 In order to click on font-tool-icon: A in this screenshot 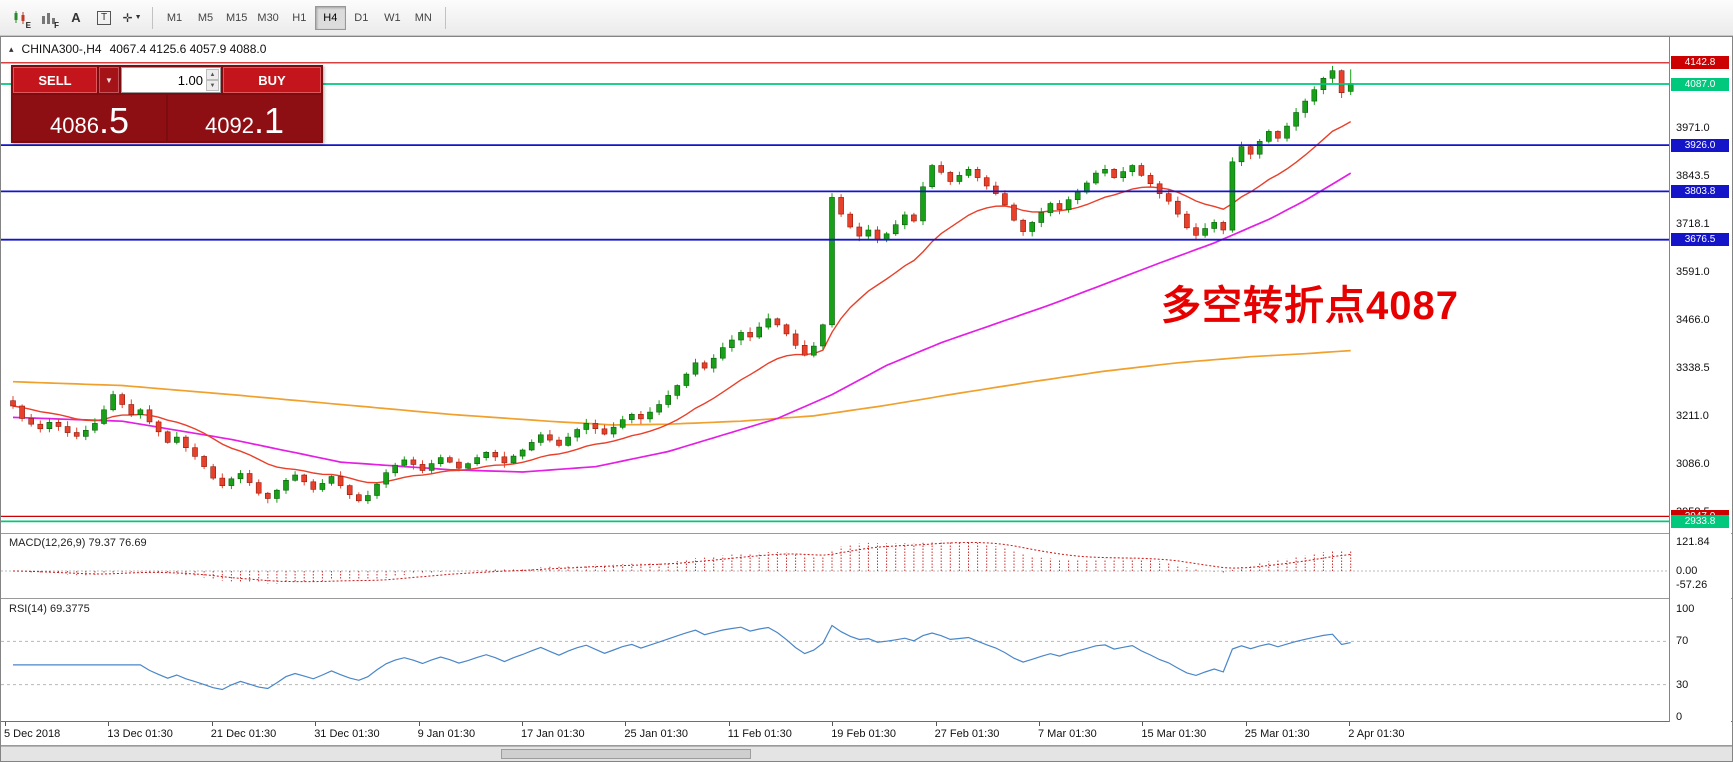, I will do `click(76, 18)`.